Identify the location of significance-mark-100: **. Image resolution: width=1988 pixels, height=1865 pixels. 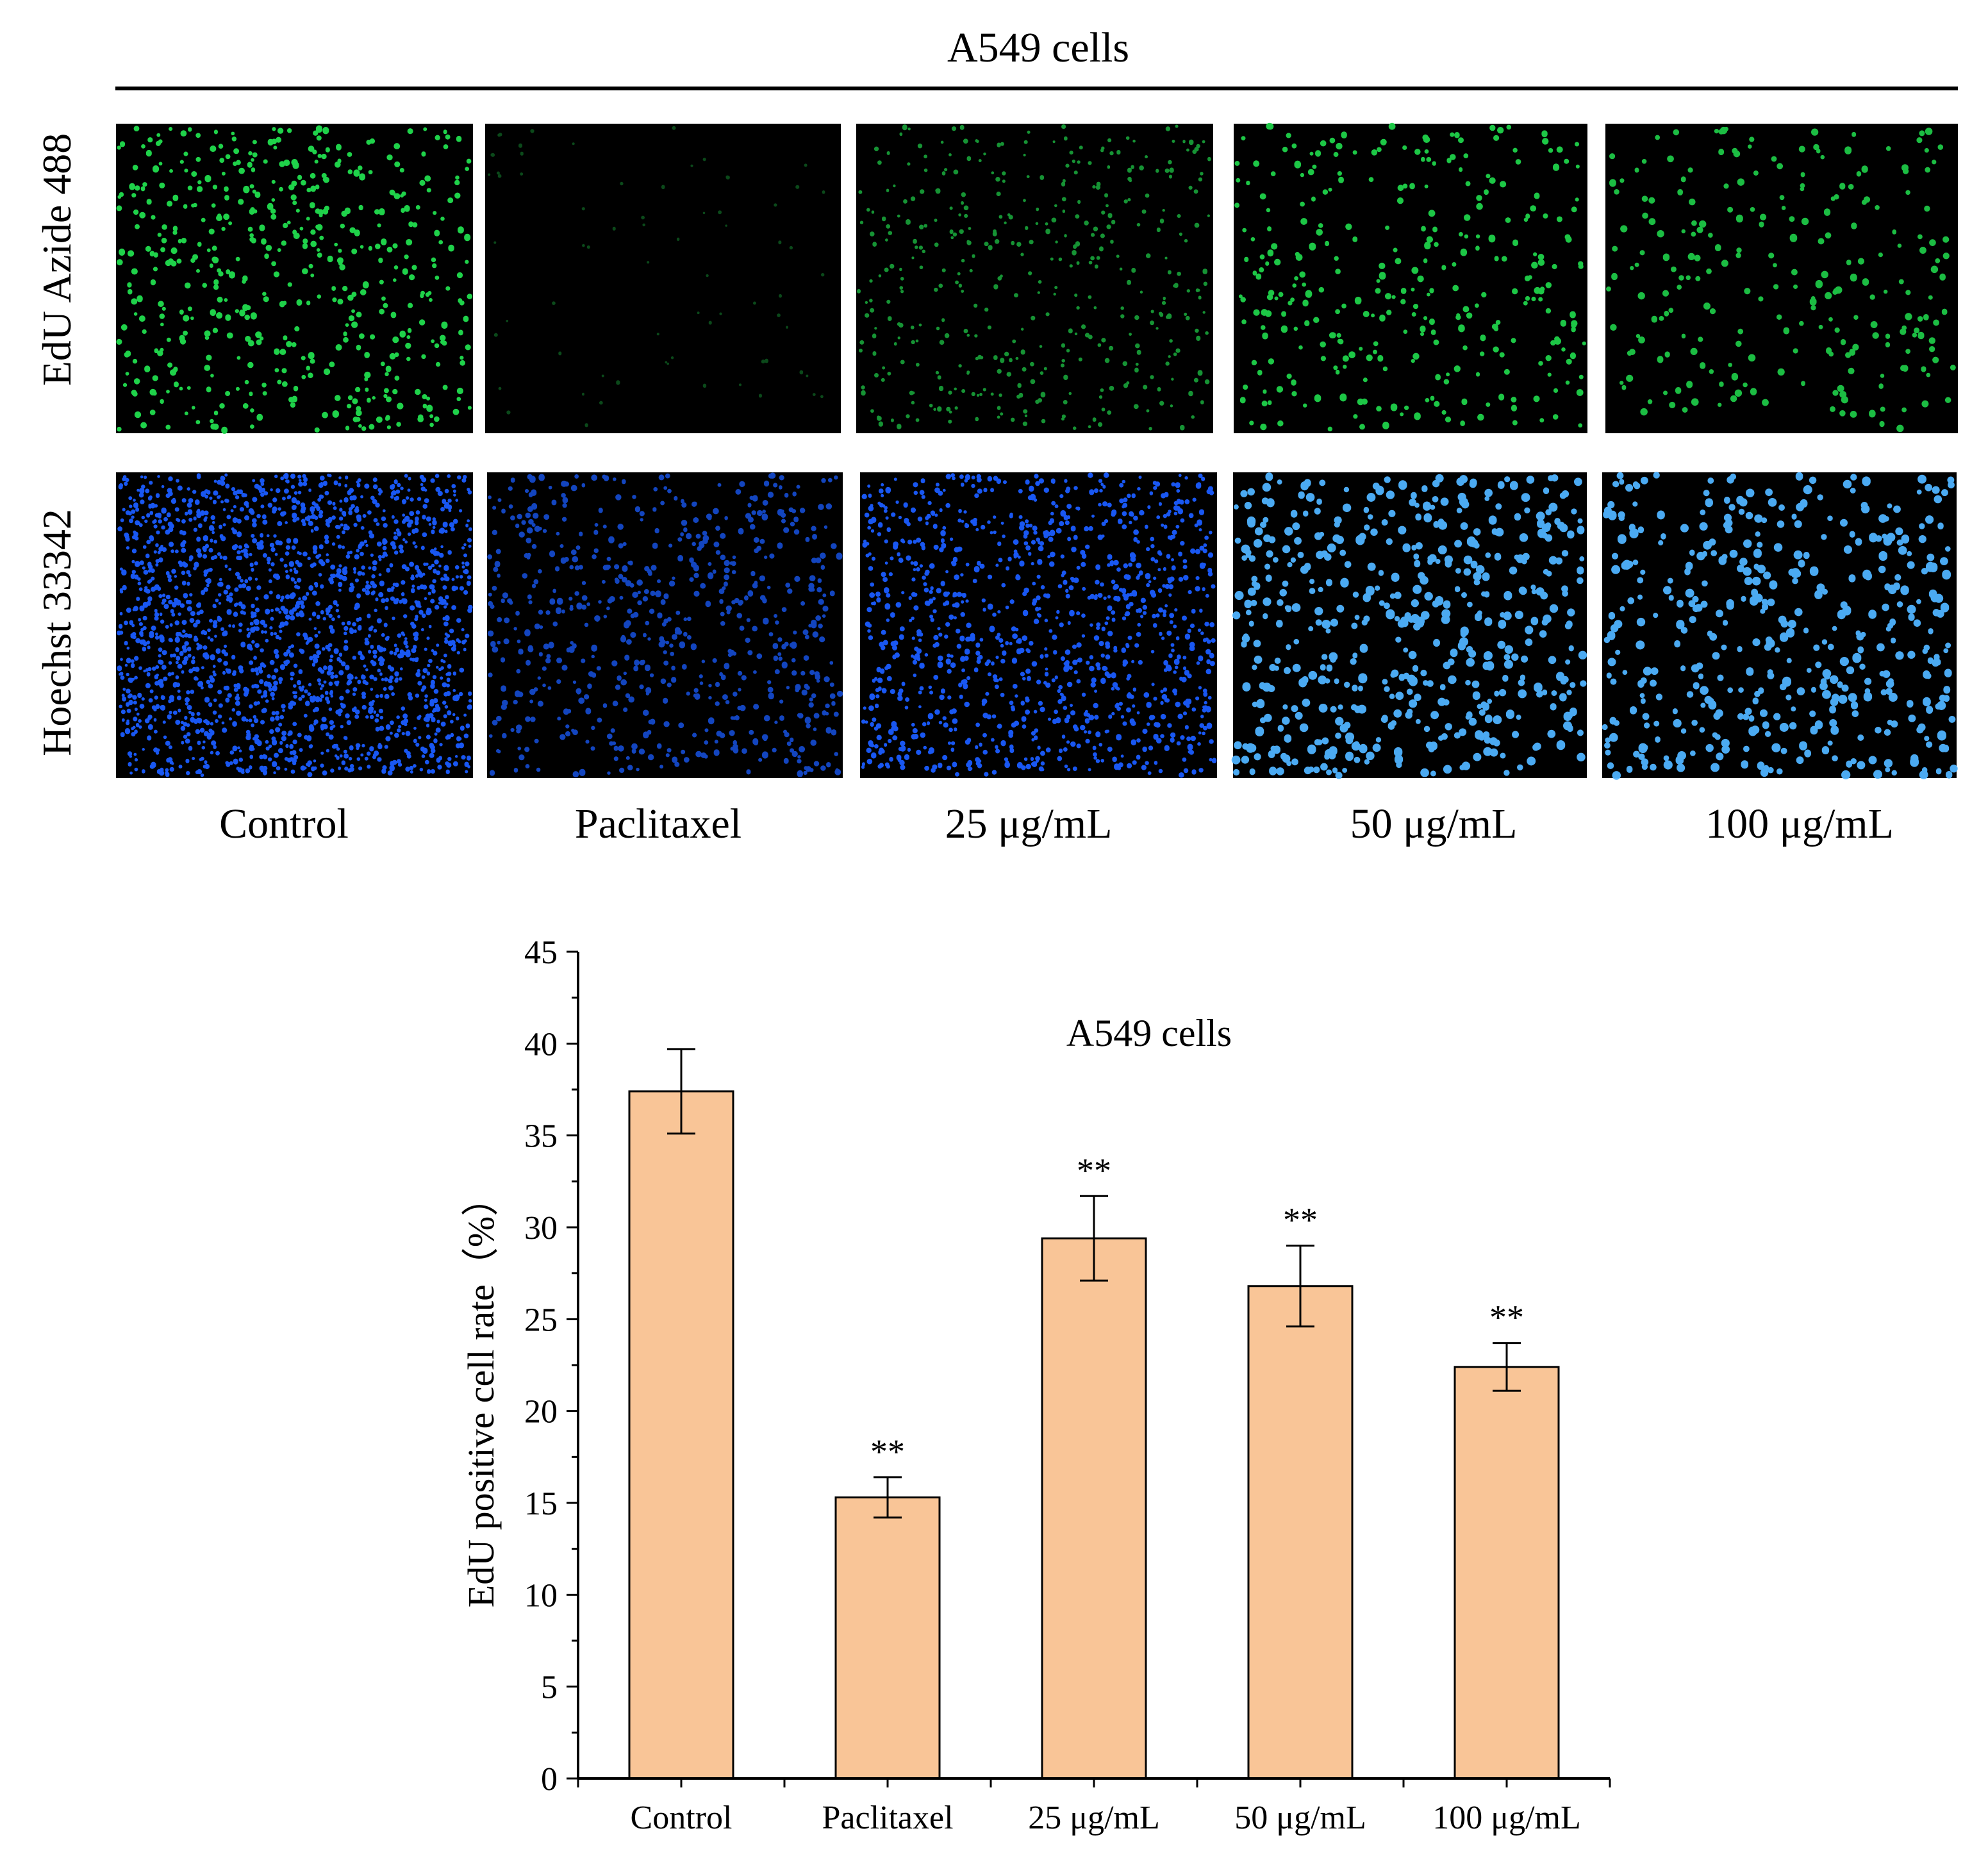
(1506, 1318).